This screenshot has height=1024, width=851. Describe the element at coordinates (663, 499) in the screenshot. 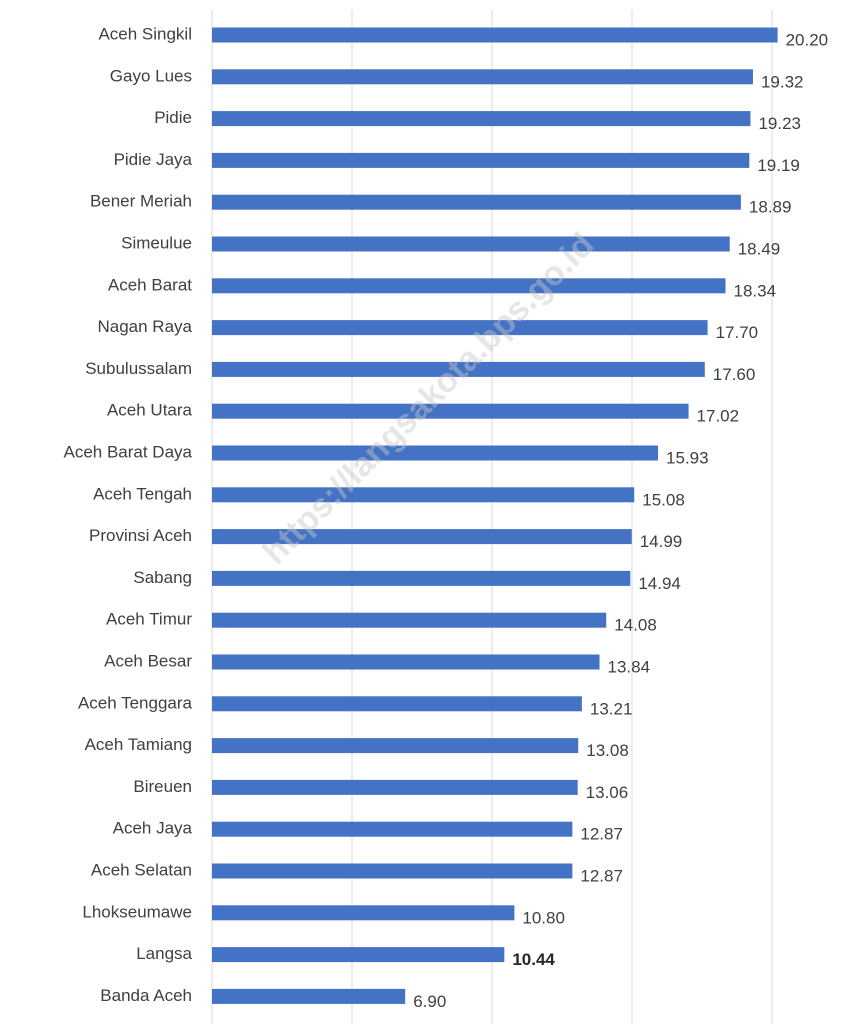

I see `data-label: 15.08` at that location.